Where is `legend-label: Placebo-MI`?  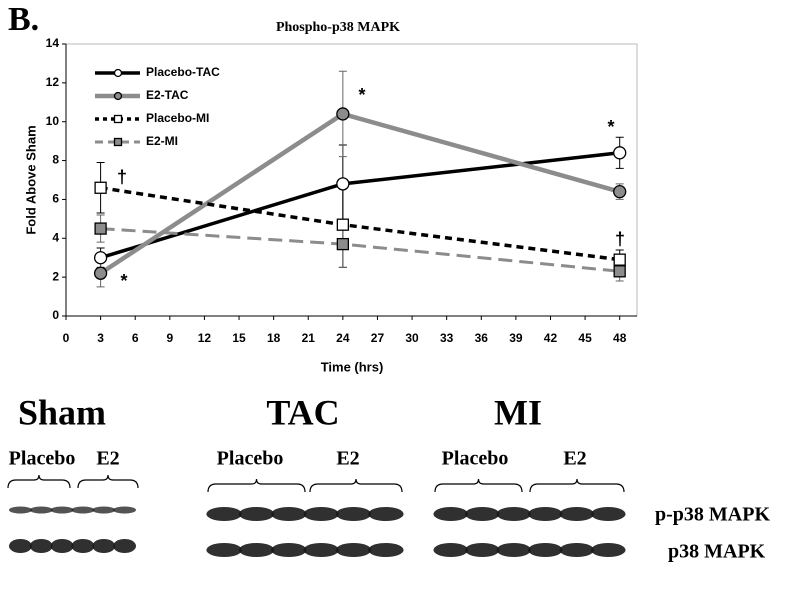 legend-label: Placebo-MI is located at coordinates (177, 118).